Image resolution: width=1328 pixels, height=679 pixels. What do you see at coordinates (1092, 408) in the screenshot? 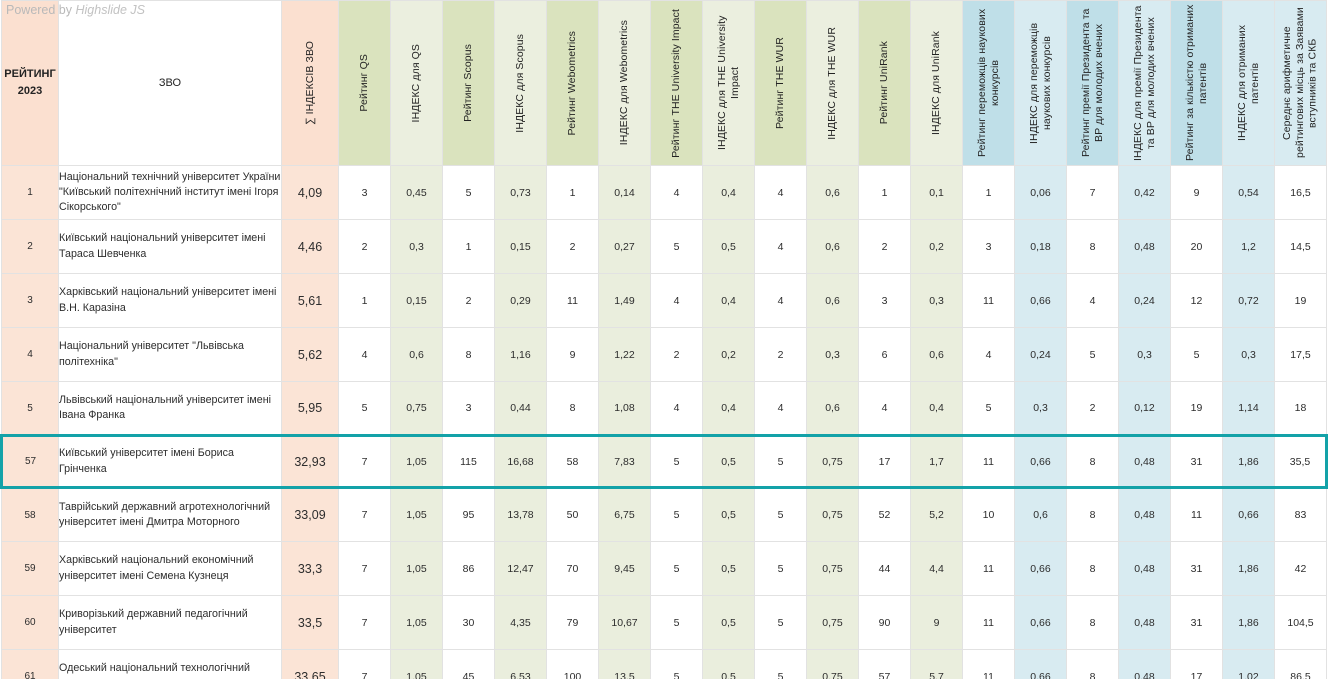
I see `cell-value: 2` at bounding box center [1092, 408].